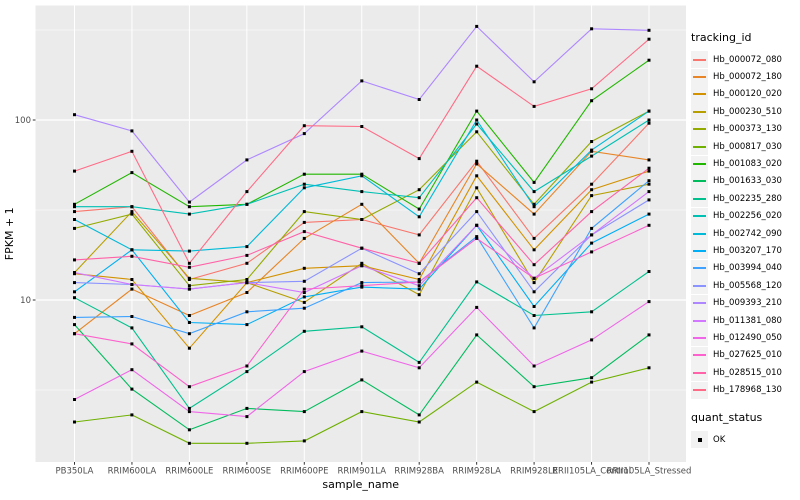 The width and height of the screenshot is (800, 500). I want to click on legend-item: Hb_001083_020, so click(736, 164).